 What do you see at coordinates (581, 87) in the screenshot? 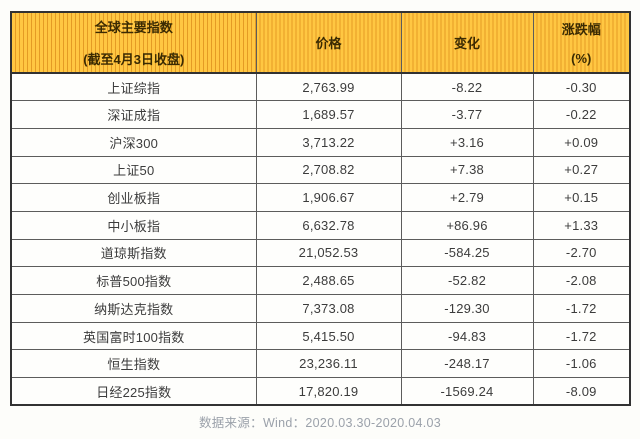
I see `pct-cell: -0.30` at bounding box center [581, 87].